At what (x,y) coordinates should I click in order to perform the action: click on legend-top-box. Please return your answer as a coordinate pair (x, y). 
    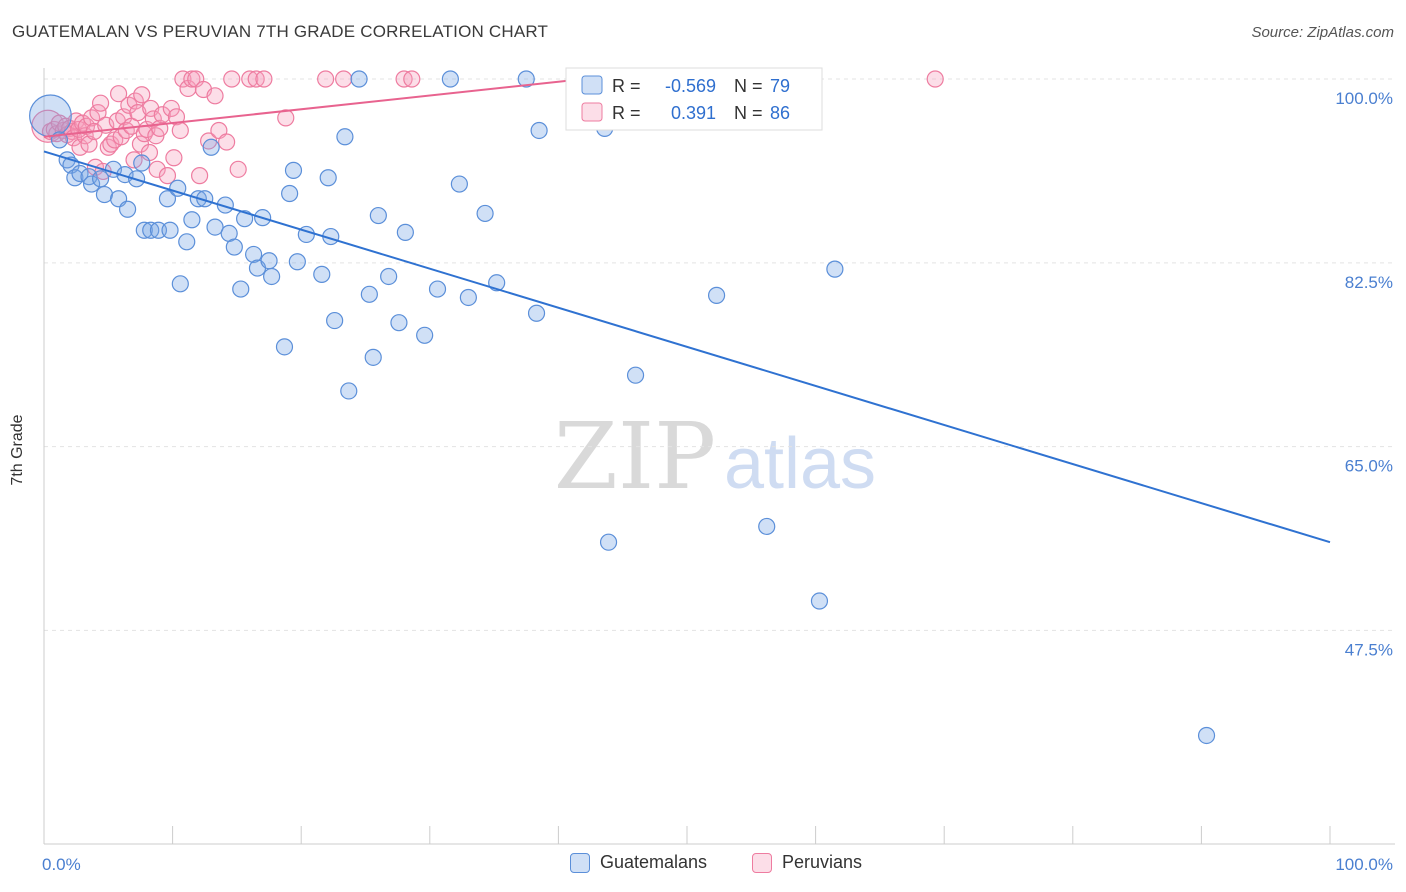
    Looking at the image, I should click on (694, 99).